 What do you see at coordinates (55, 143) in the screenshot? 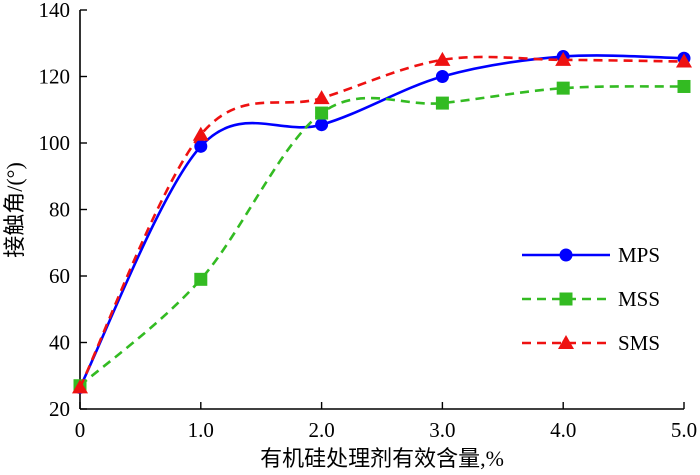
I see `y-tick-label: 100` at bounding box center [55, 143].